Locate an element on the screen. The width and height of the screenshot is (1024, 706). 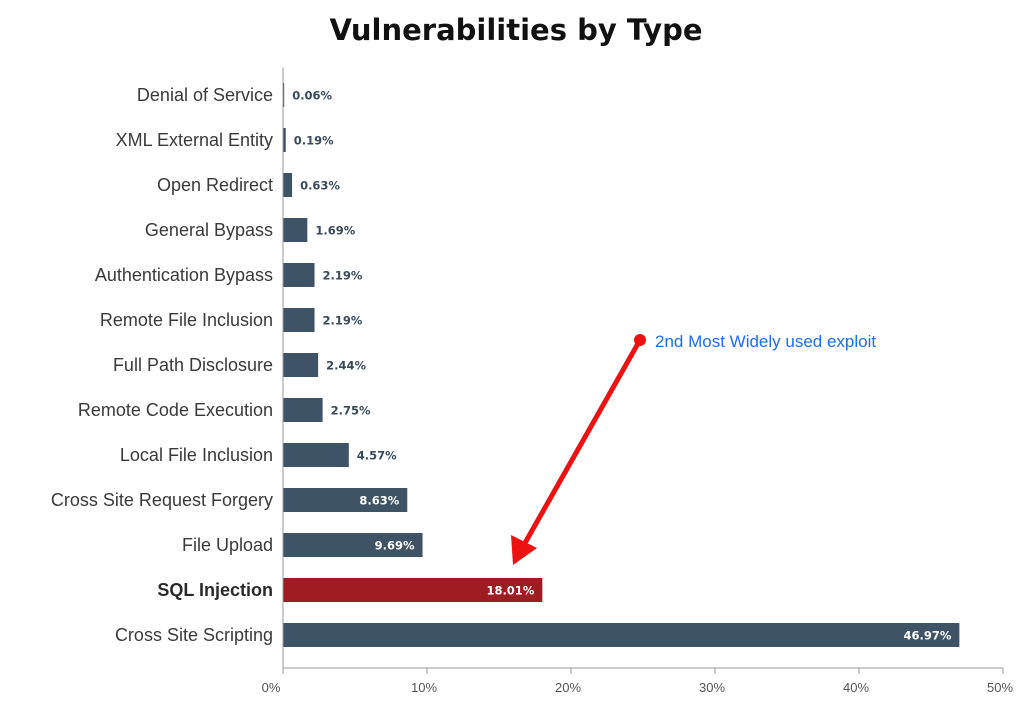
chart-title: Vulnerabilities by Type is located at coordinates (515, 30).